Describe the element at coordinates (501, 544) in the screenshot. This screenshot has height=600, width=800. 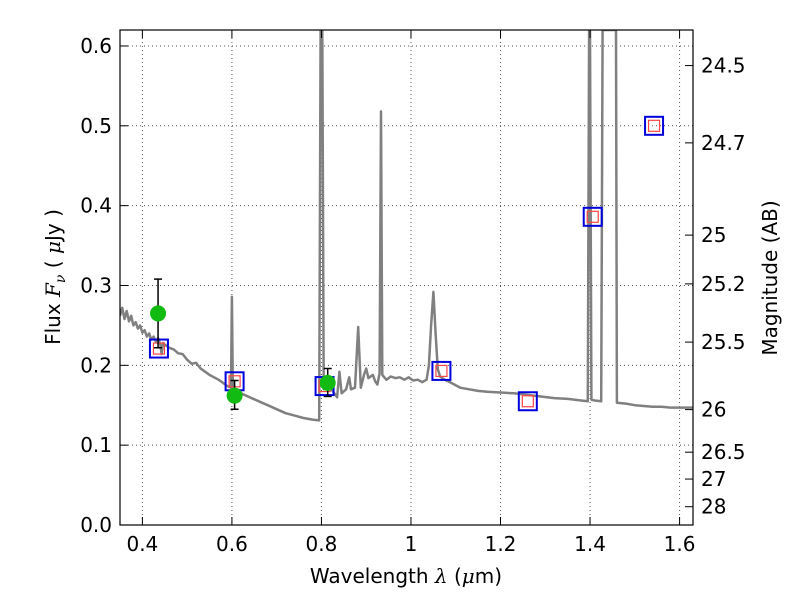
I see `x-tick-label: 1.2` at that location.